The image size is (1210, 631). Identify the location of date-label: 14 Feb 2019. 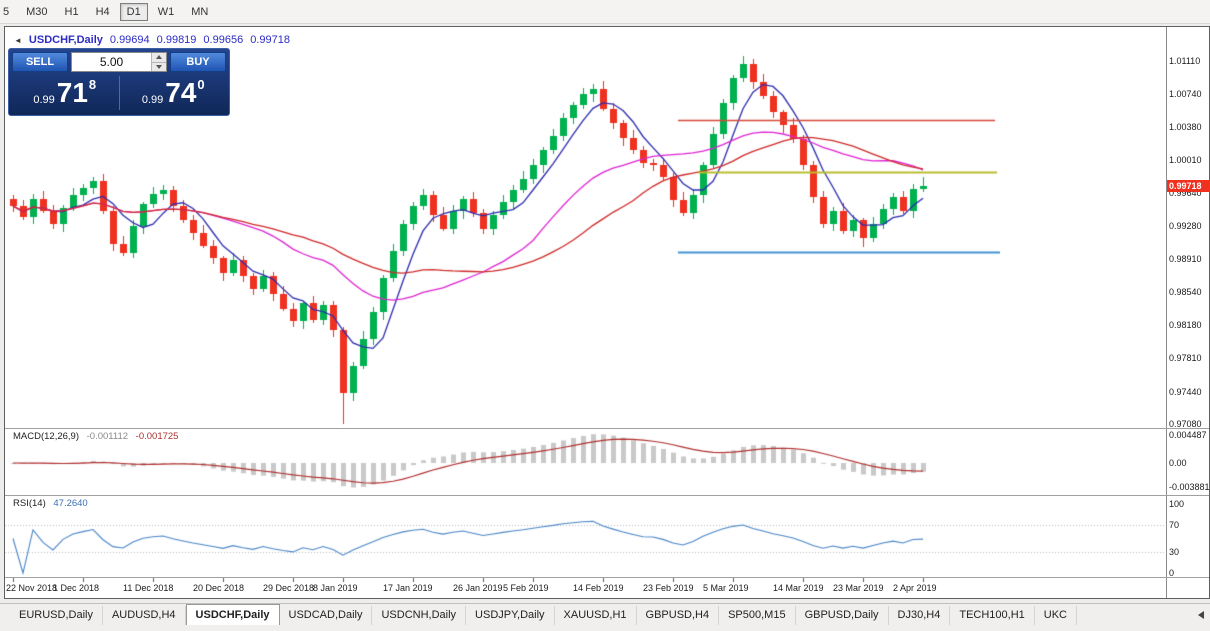
(598, 588).